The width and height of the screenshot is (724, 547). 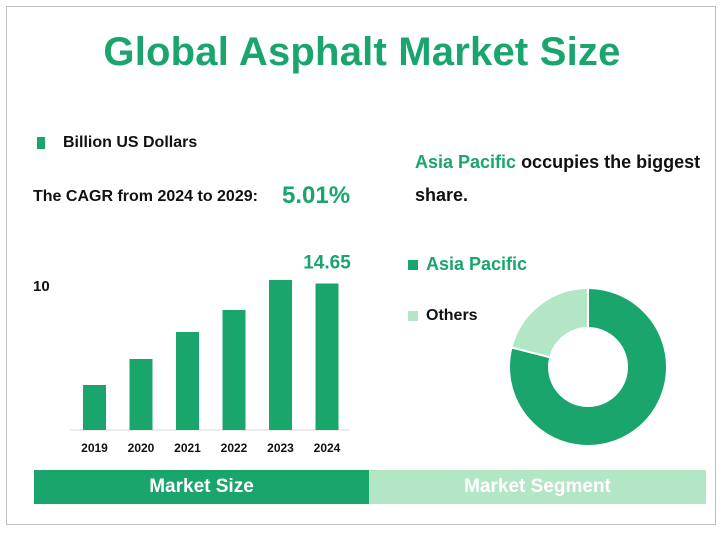 I want to click on share-highlight: Asia Pacific, so click(x=466, y=162).